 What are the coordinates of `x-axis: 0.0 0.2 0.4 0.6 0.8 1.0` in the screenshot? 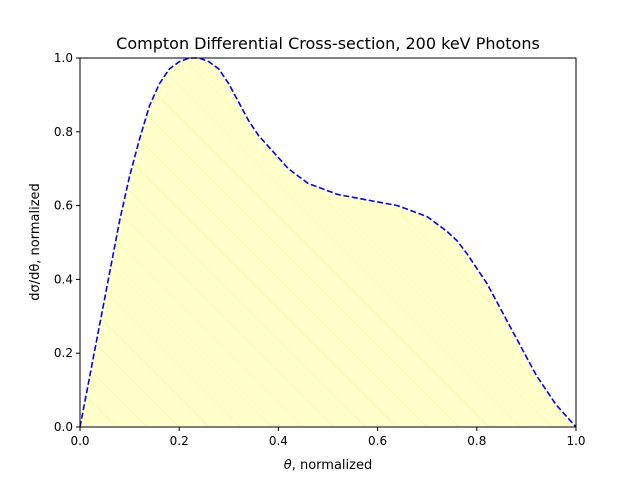 It's located at (328, 437).